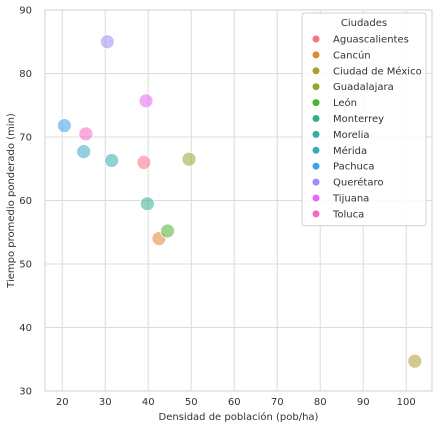 The width and height of the screenshot is (438, 430). I want to click on legend-label: Tijuana, so click(350, 199).